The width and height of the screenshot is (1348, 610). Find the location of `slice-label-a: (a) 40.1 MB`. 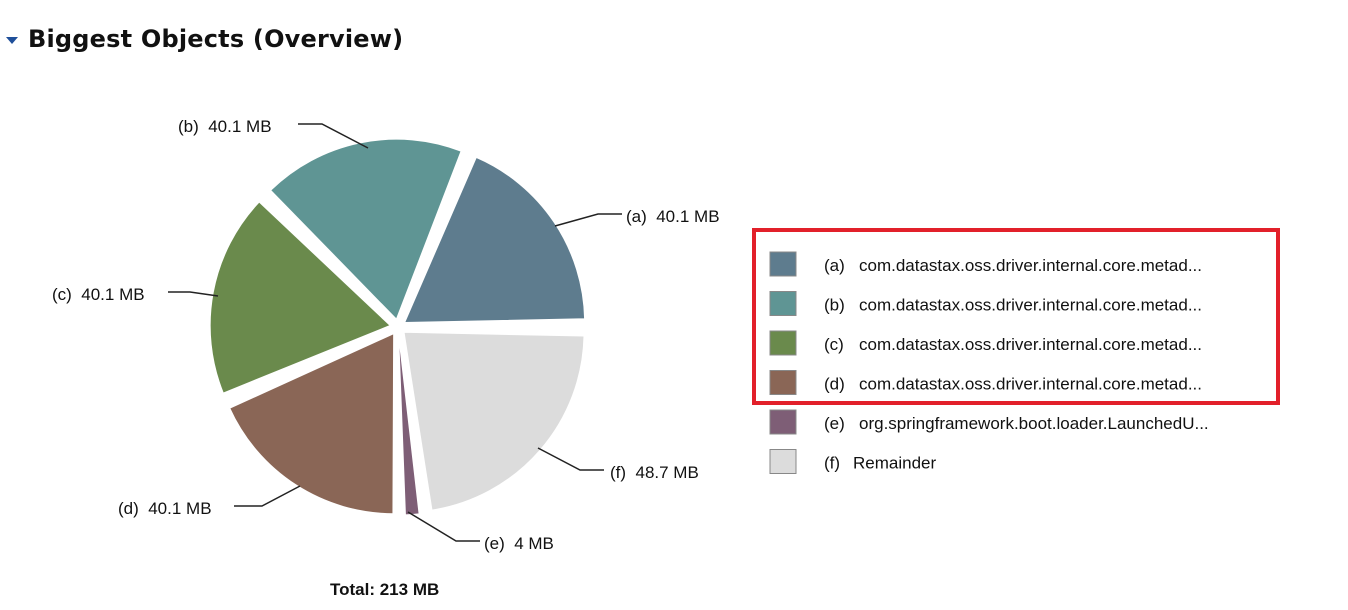

slice-label-a: (a) 40.1 MB is located at coordinates (673, 216).